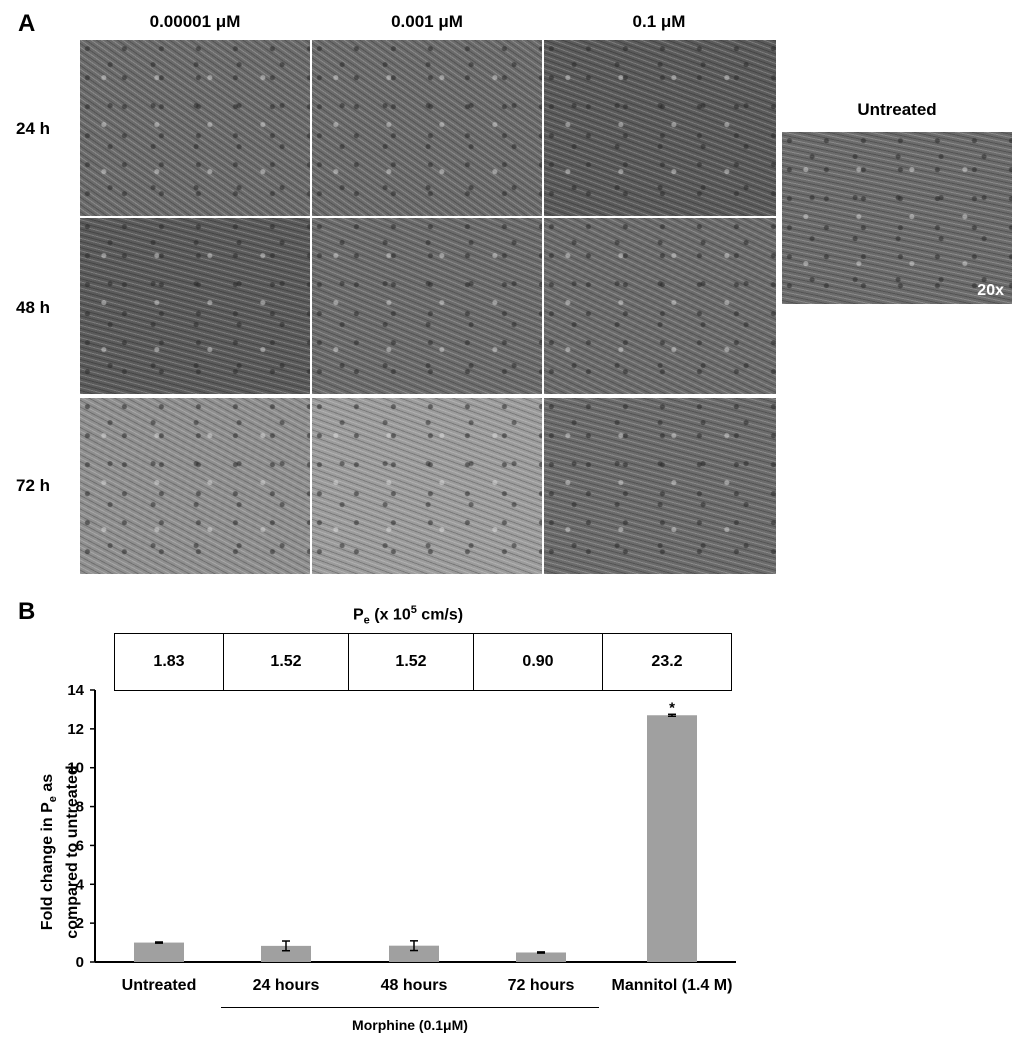 The height and width of the screenshot is (1044, 1024). What do you see at coordinates (414, 985) in the screenshot?
I see `x-category-label-2: 48 hours` at bounding box center [414, 985].